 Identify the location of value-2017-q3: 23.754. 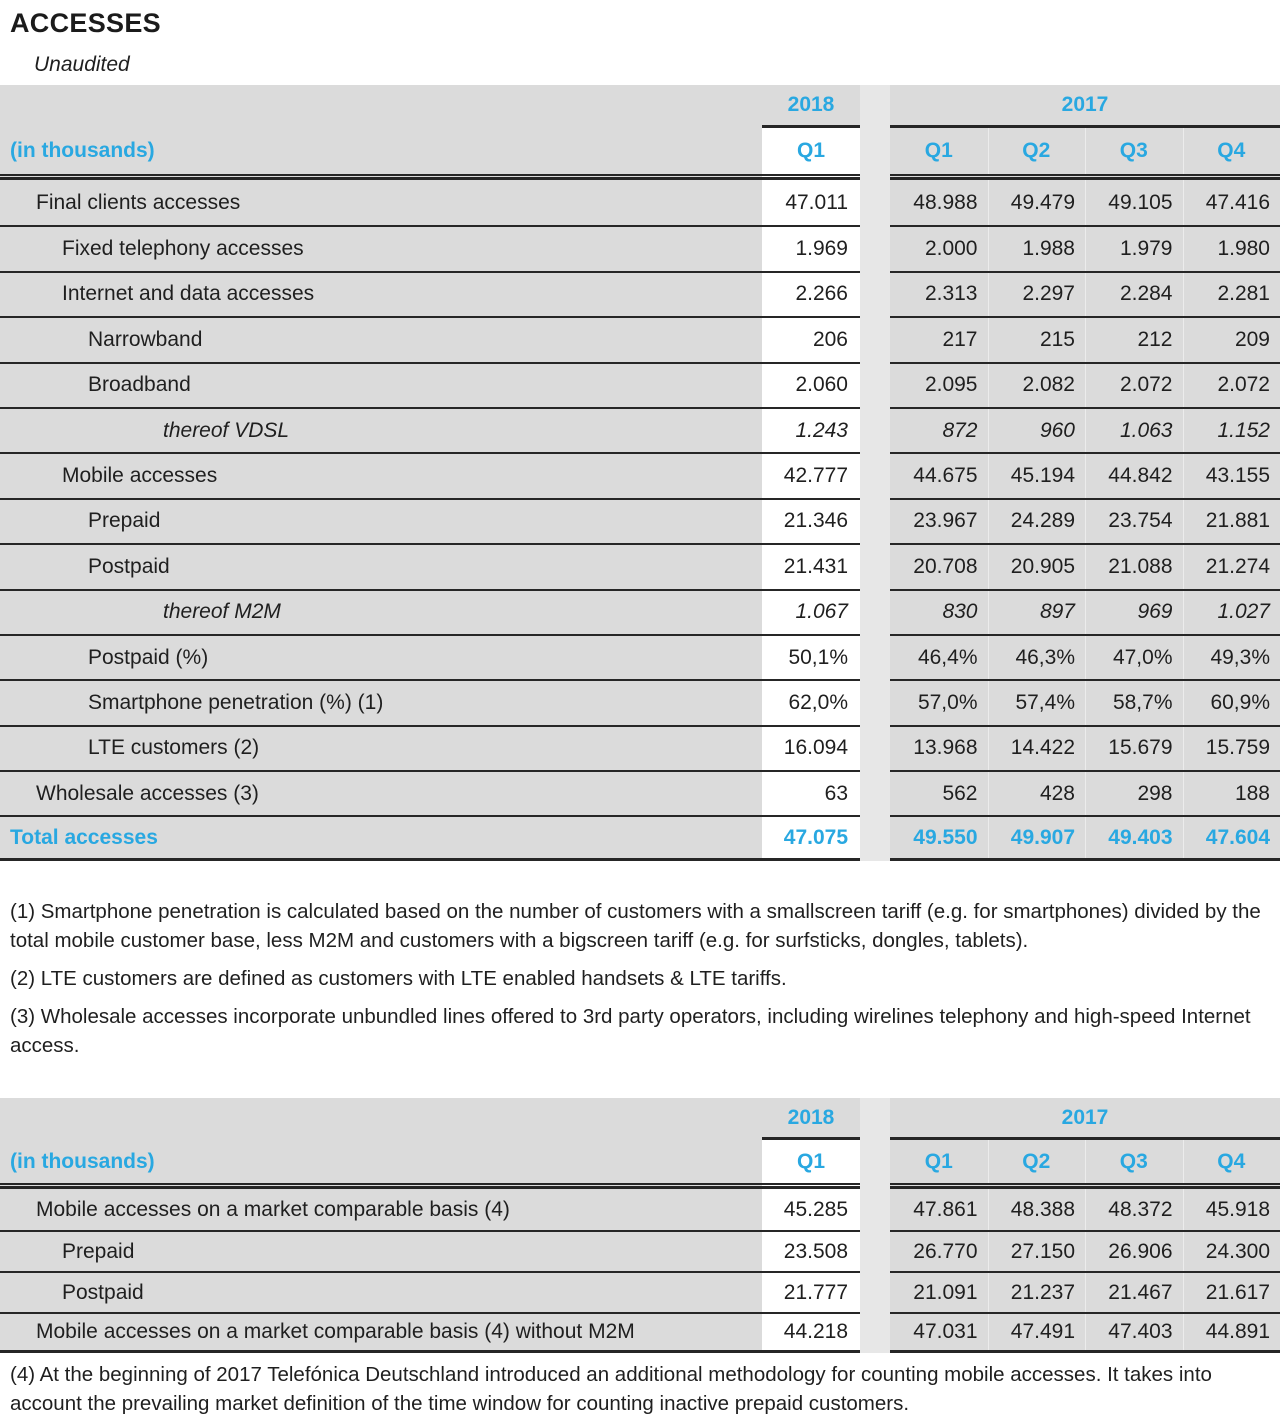
(1134, 520).